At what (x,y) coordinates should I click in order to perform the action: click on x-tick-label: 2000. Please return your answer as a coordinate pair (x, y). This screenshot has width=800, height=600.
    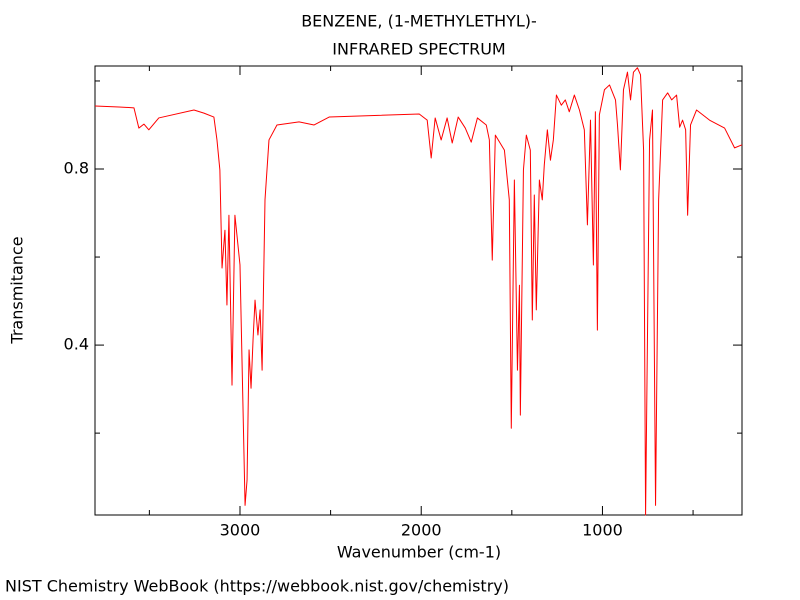
    Looking at the image, I should click on (421, 530).